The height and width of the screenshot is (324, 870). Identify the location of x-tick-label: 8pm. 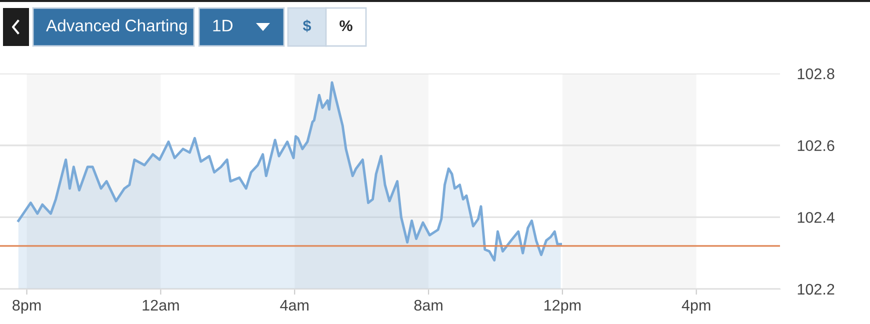
(26, 307).